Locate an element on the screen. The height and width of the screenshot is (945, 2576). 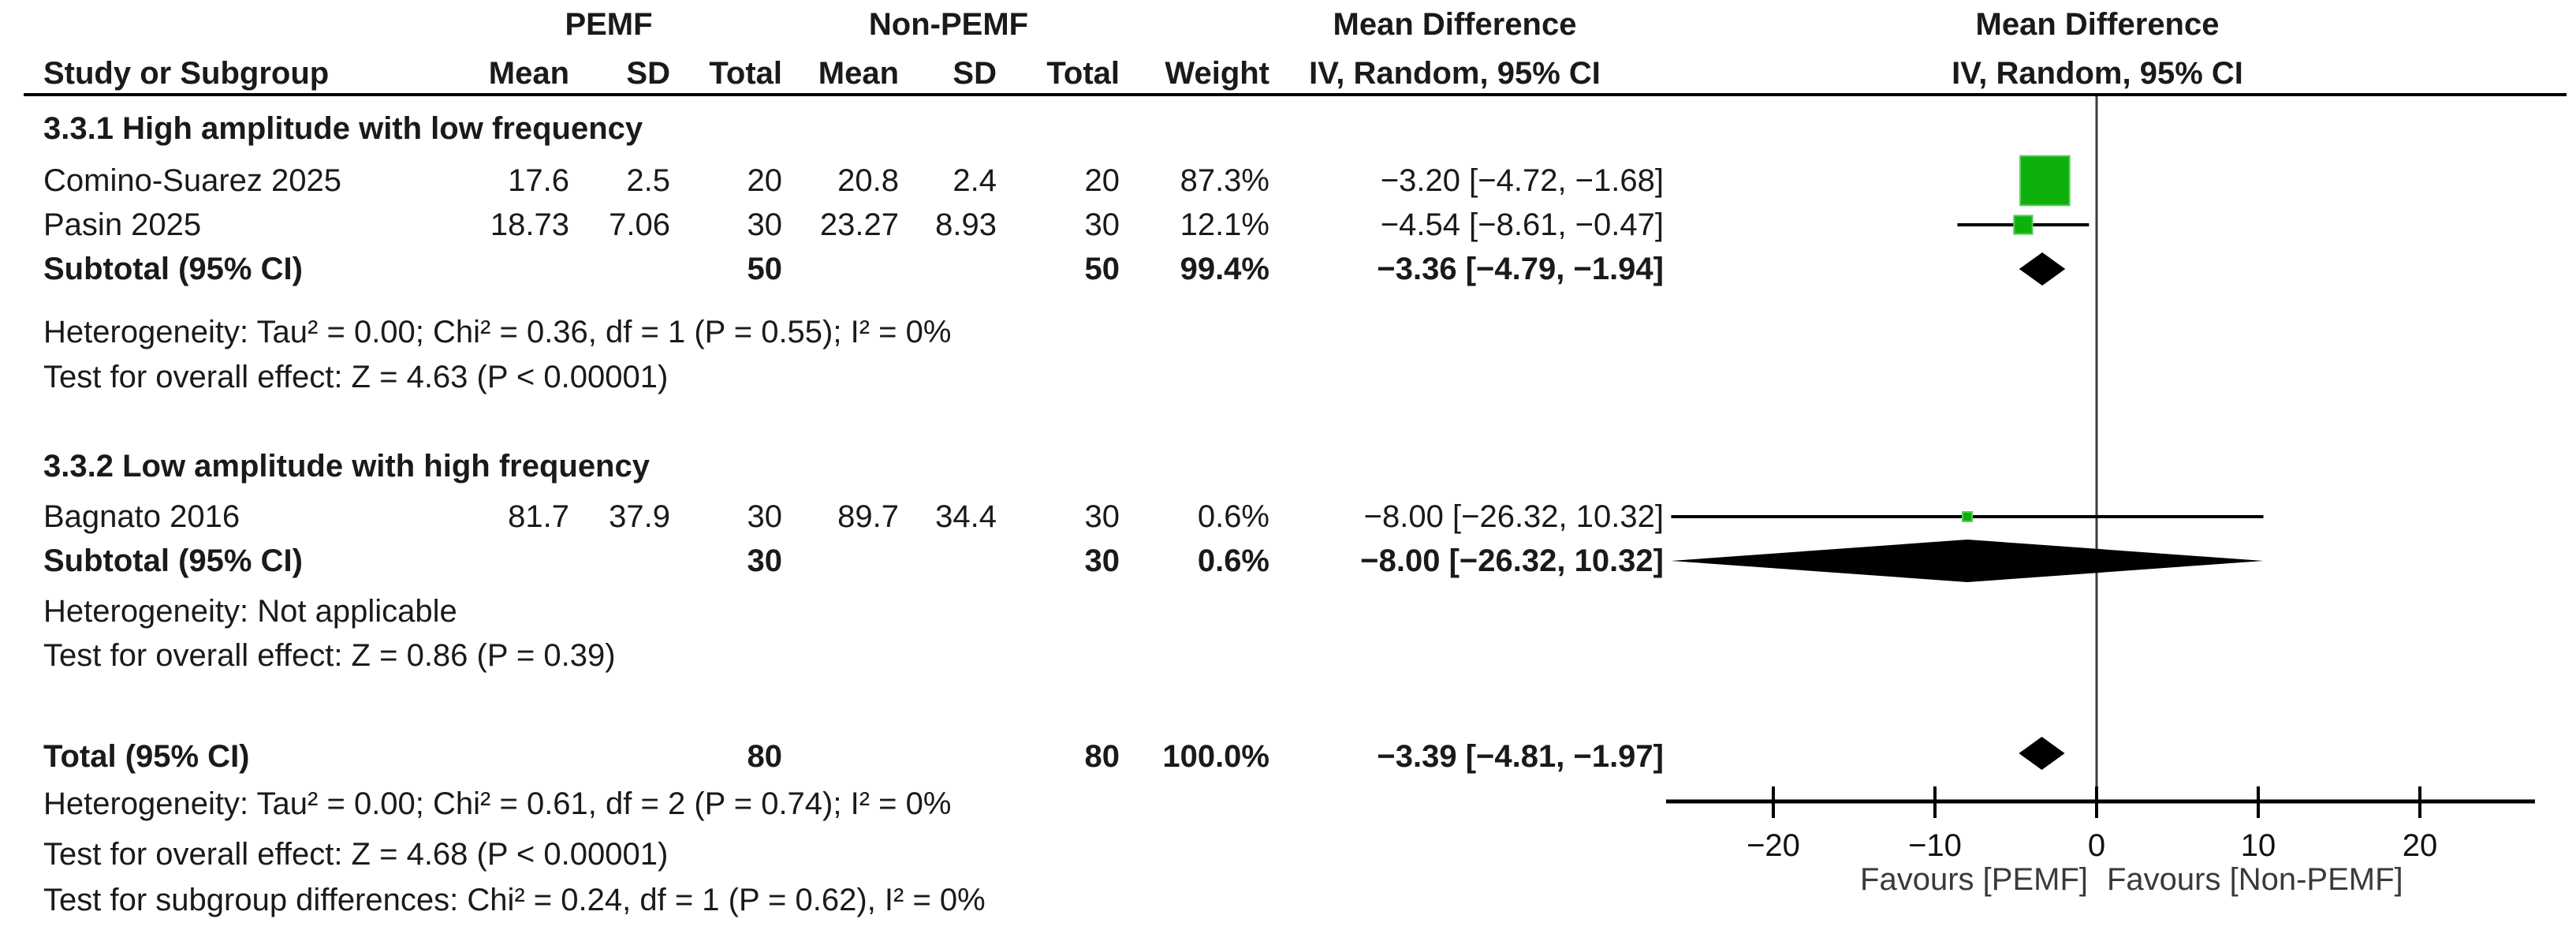
subtotal-ci-text: −8.00 [−26.32, 10.32] is located at coordinates (1512, 560).